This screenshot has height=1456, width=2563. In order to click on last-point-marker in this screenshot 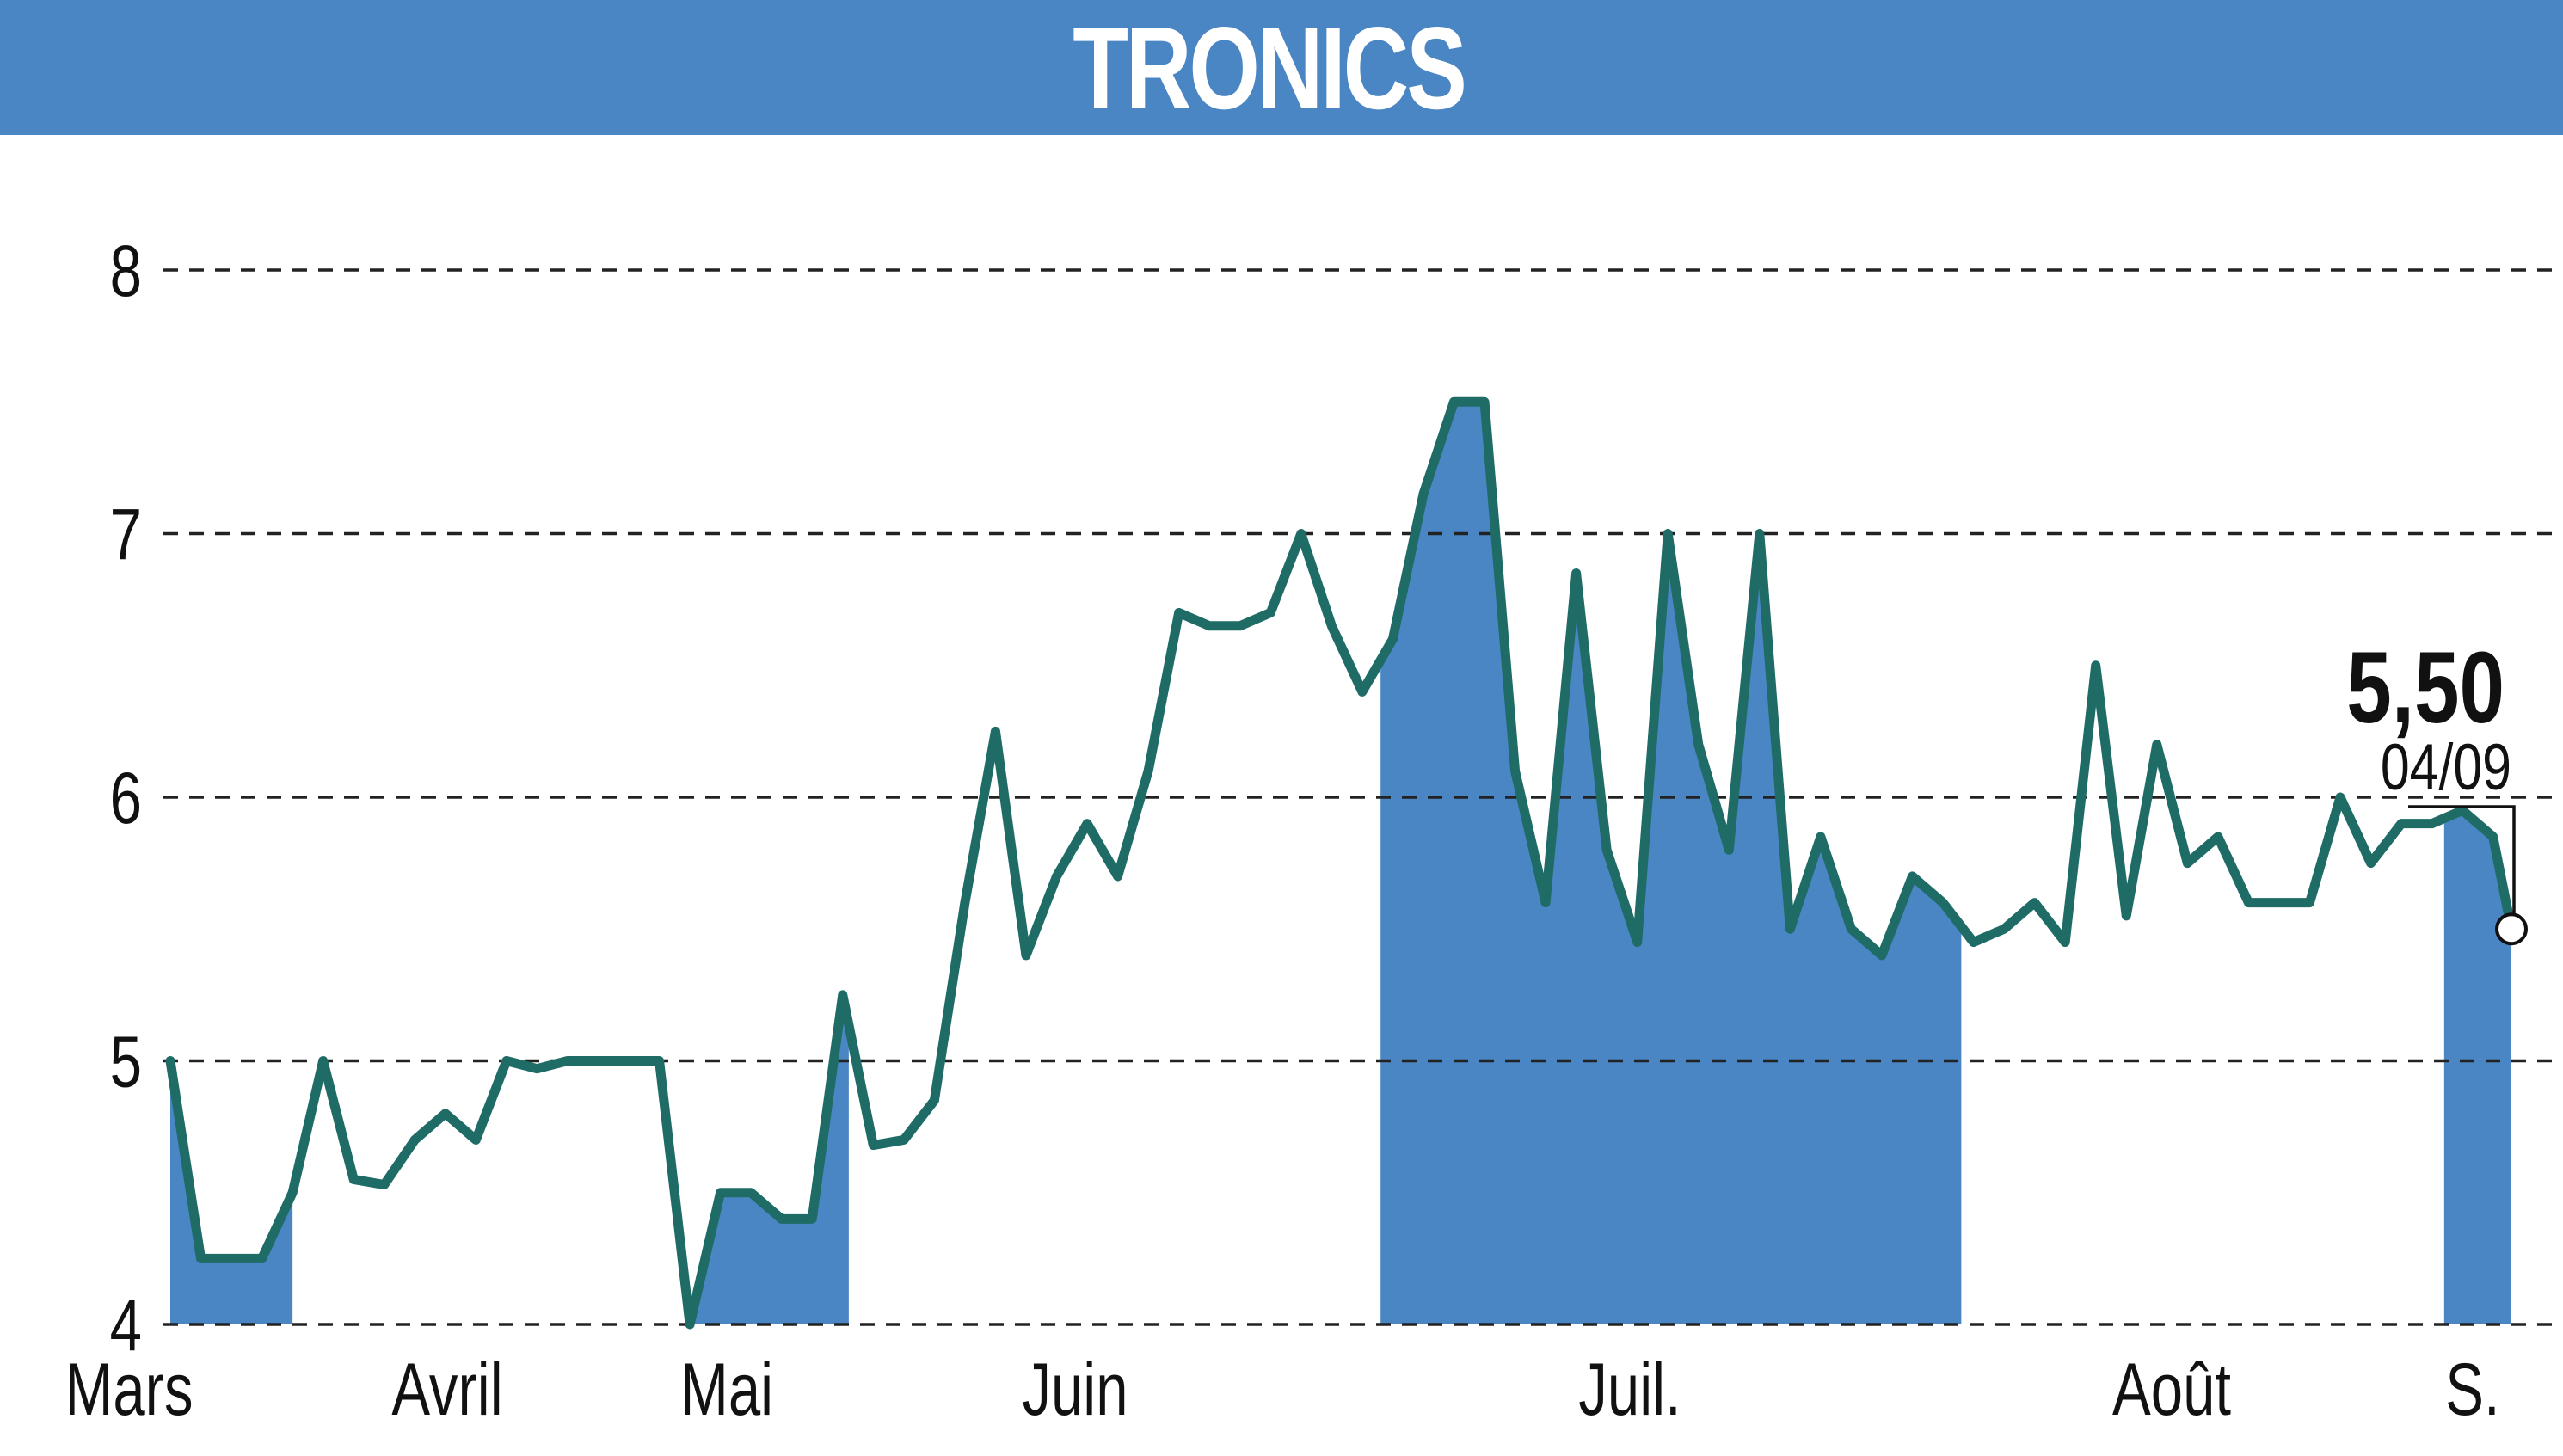, I will do `click(2511, 929)`.